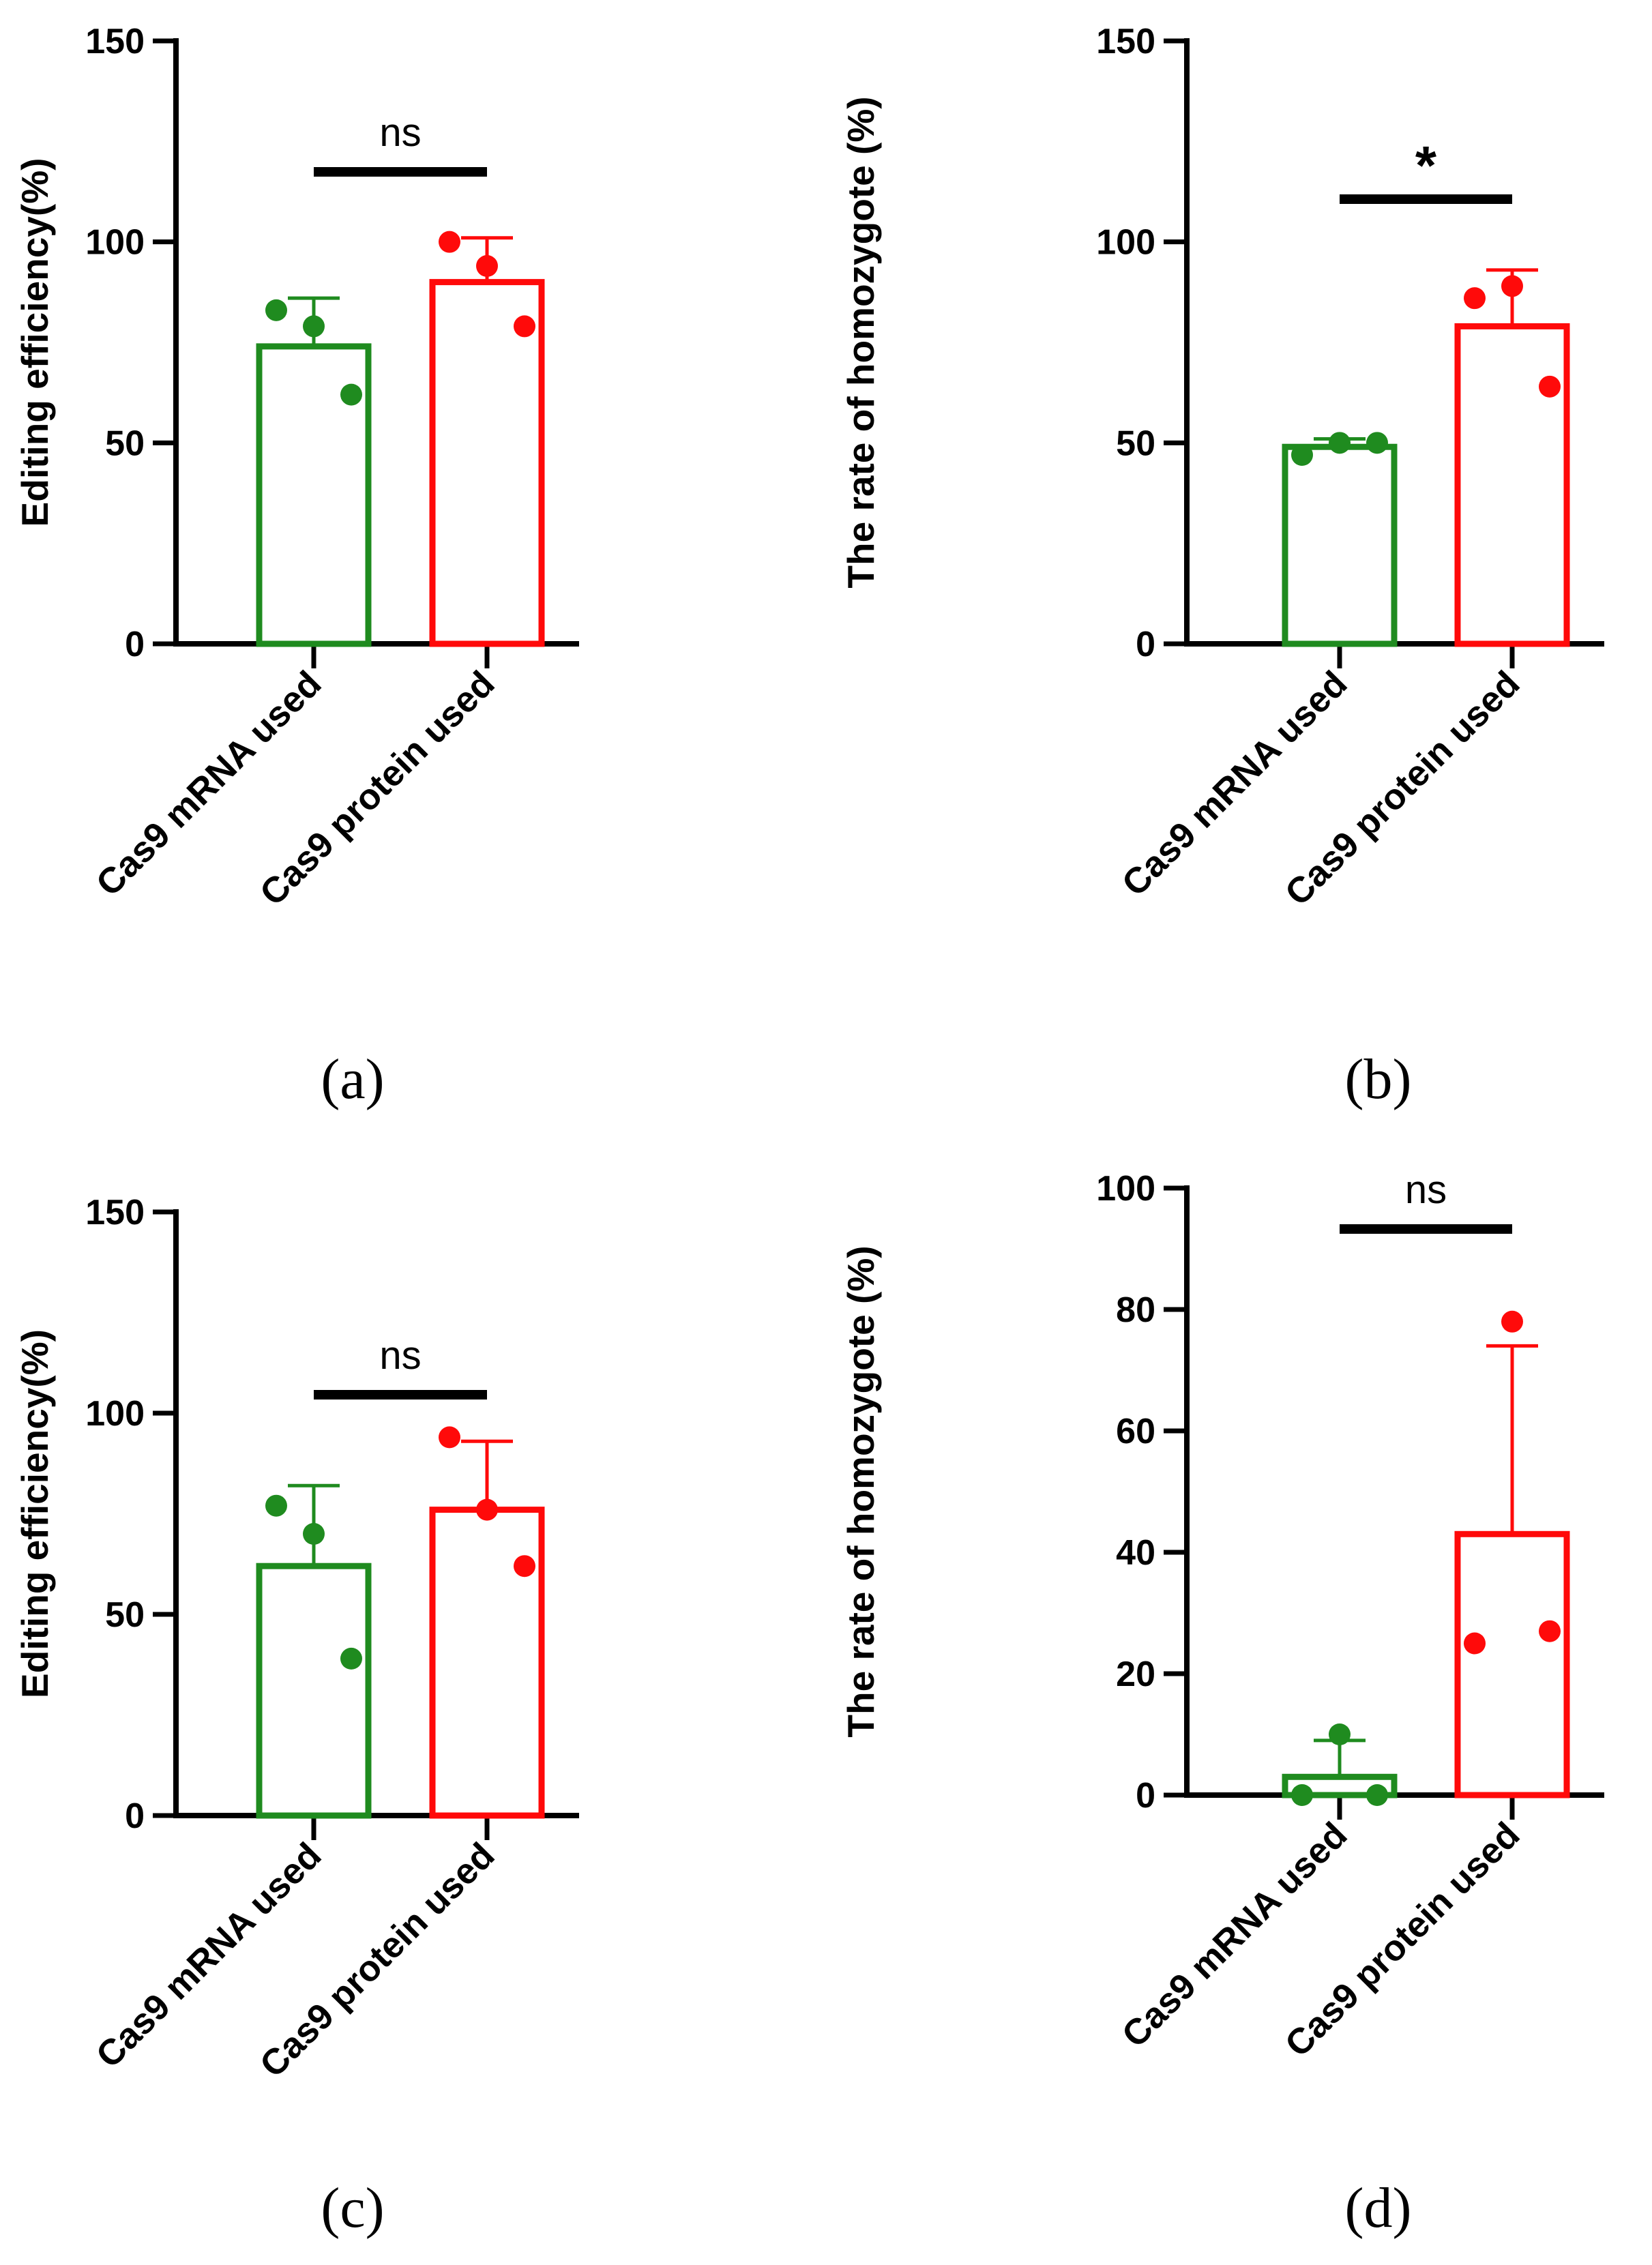 This screenshot has width=1652, height=2265. I want to click on panel-caption: (d), so click(1378, 2208).